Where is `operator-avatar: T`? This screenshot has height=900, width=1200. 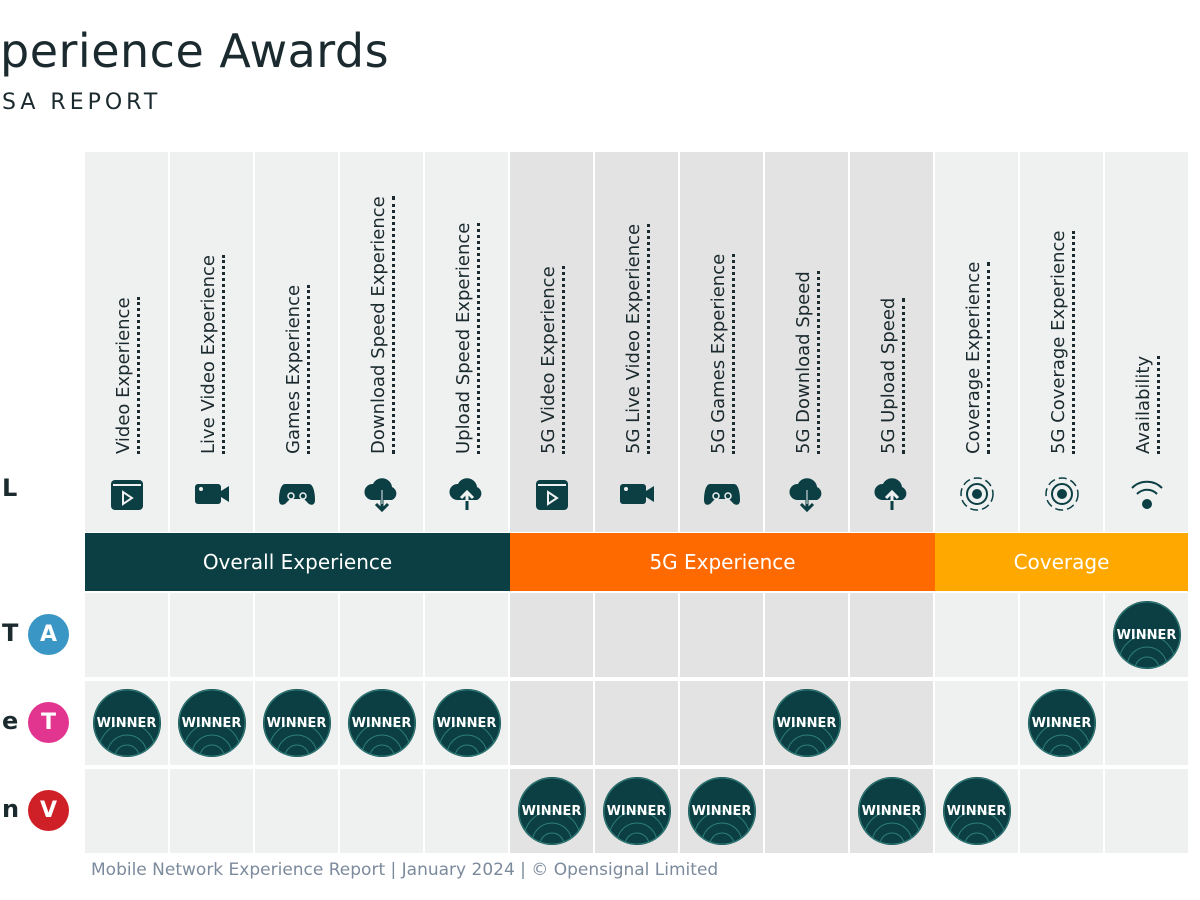 operator-avatar: T is located at coordinates (48, 722).